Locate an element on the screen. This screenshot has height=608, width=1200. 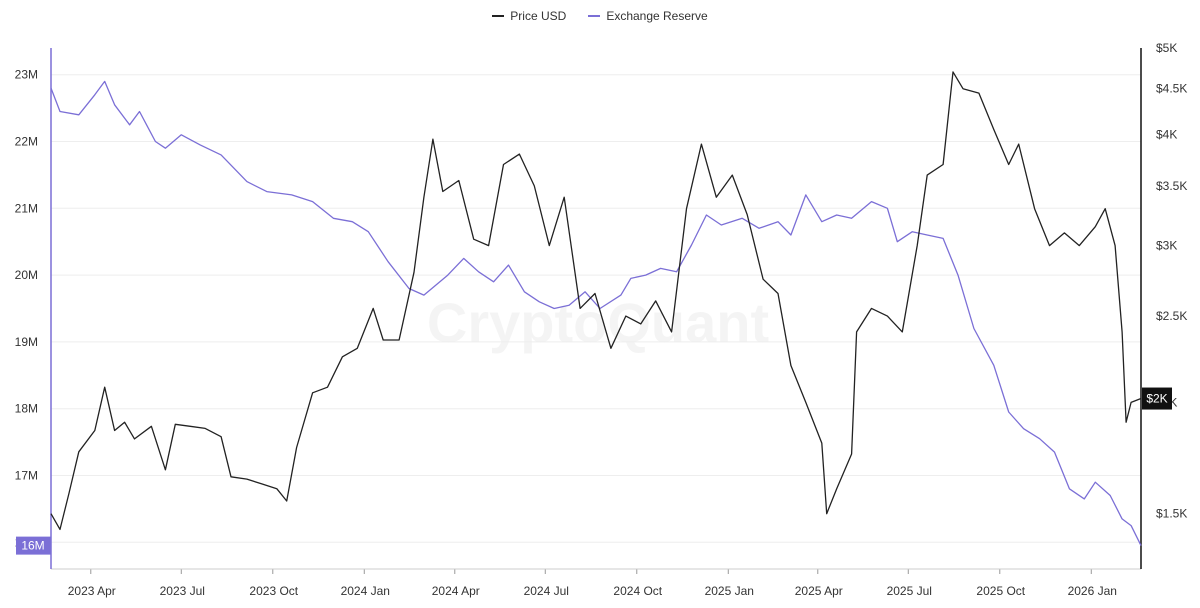
left-tick-label: 23M is located at coordinates (26, 75).